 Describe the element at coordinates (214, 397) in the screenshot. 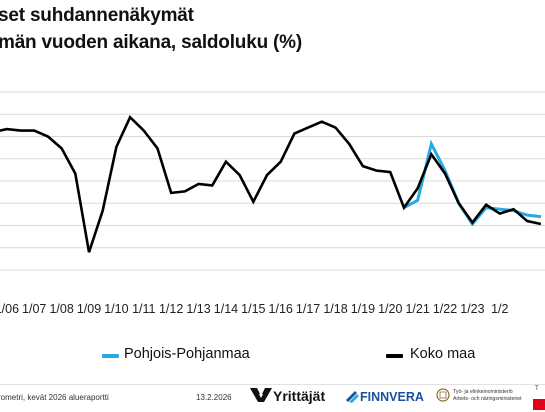

I see `footer-date: 13.2.2026` at that location.